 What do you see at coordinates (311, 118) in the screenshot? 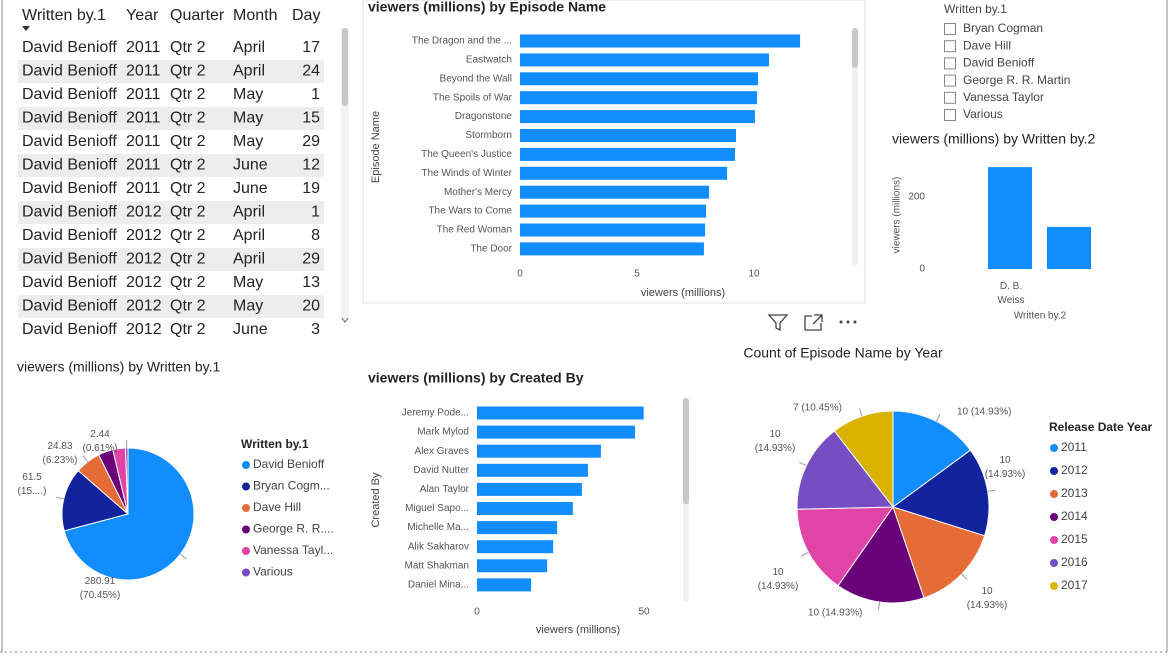
I see `table-cell: 15` at bounding box center [311, 118].